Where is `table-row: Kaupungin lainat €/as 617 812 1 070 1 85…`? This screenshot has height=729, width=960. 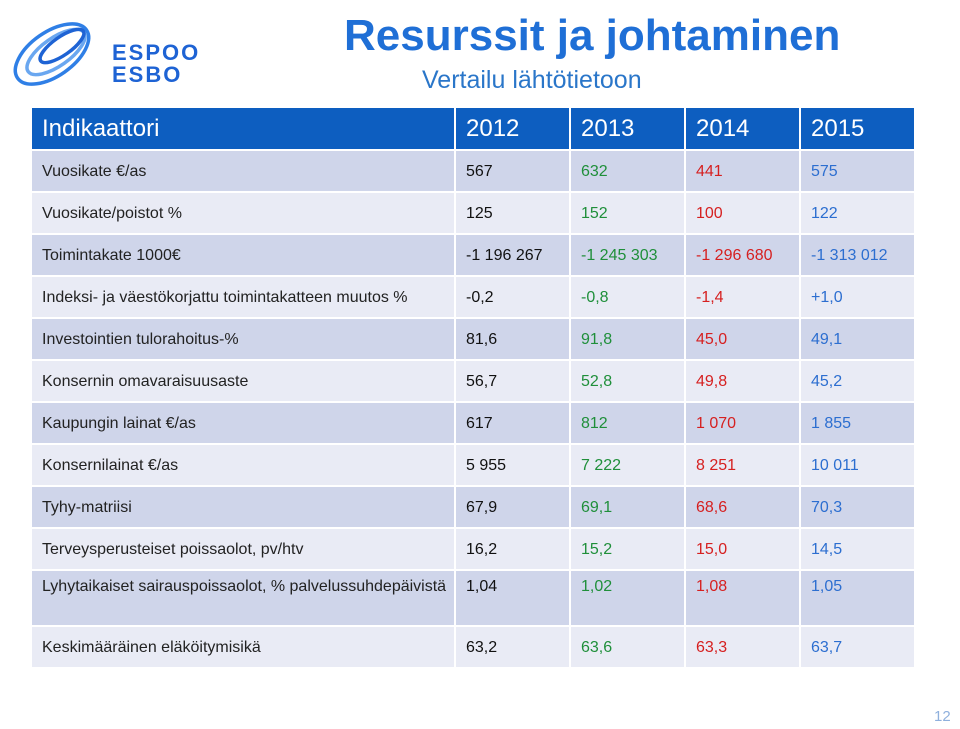 table-row: Kaupungin lainat €/as 617 812 1 070 1 85… is located at coordinates (474, 423).